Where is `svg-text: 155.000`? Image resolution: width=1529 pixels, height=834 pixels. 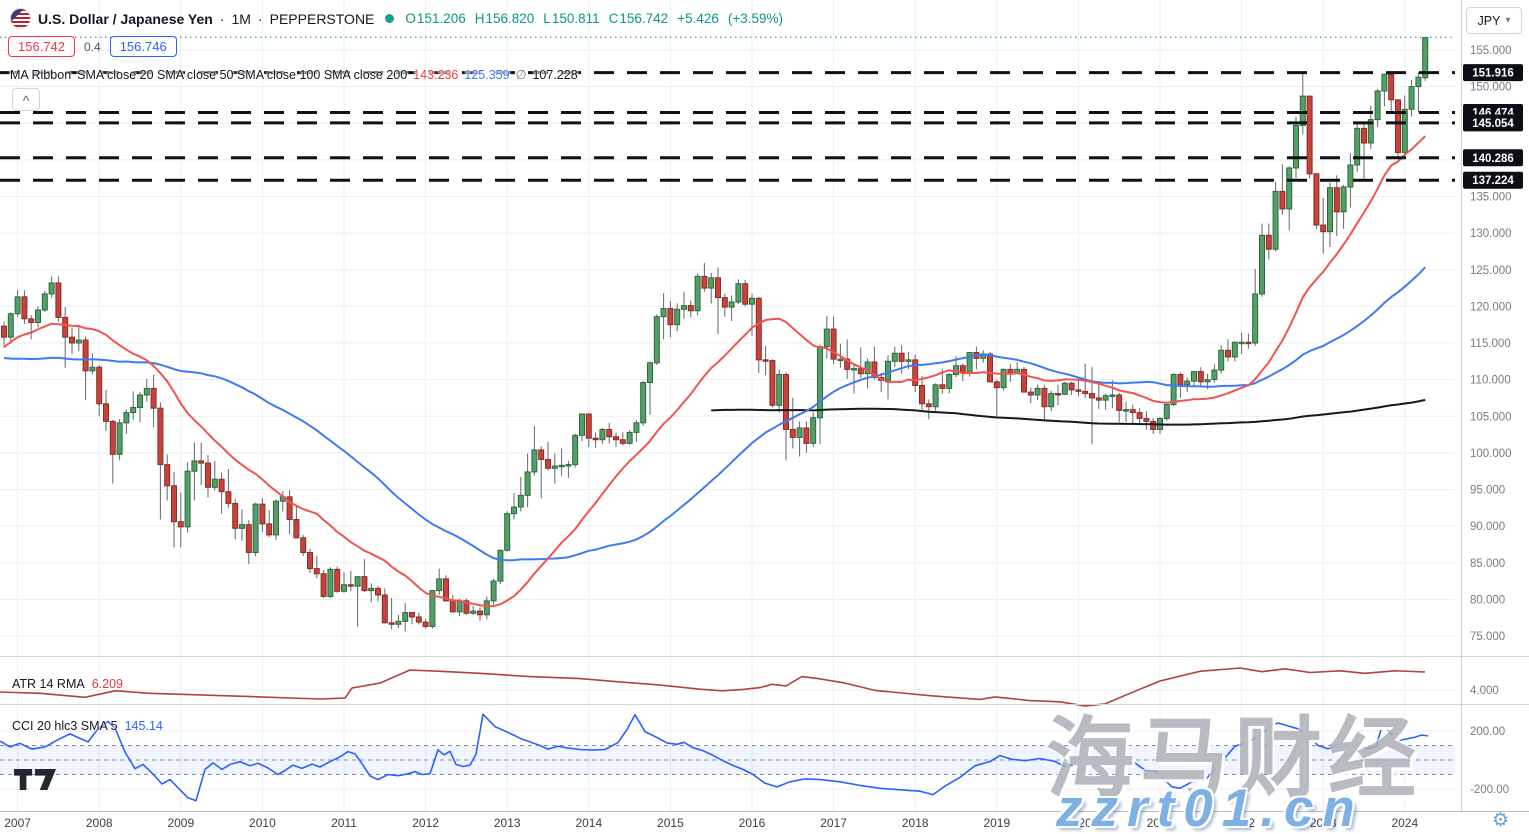 svg-text: 155.000 is located at coordinates (1491, 51).